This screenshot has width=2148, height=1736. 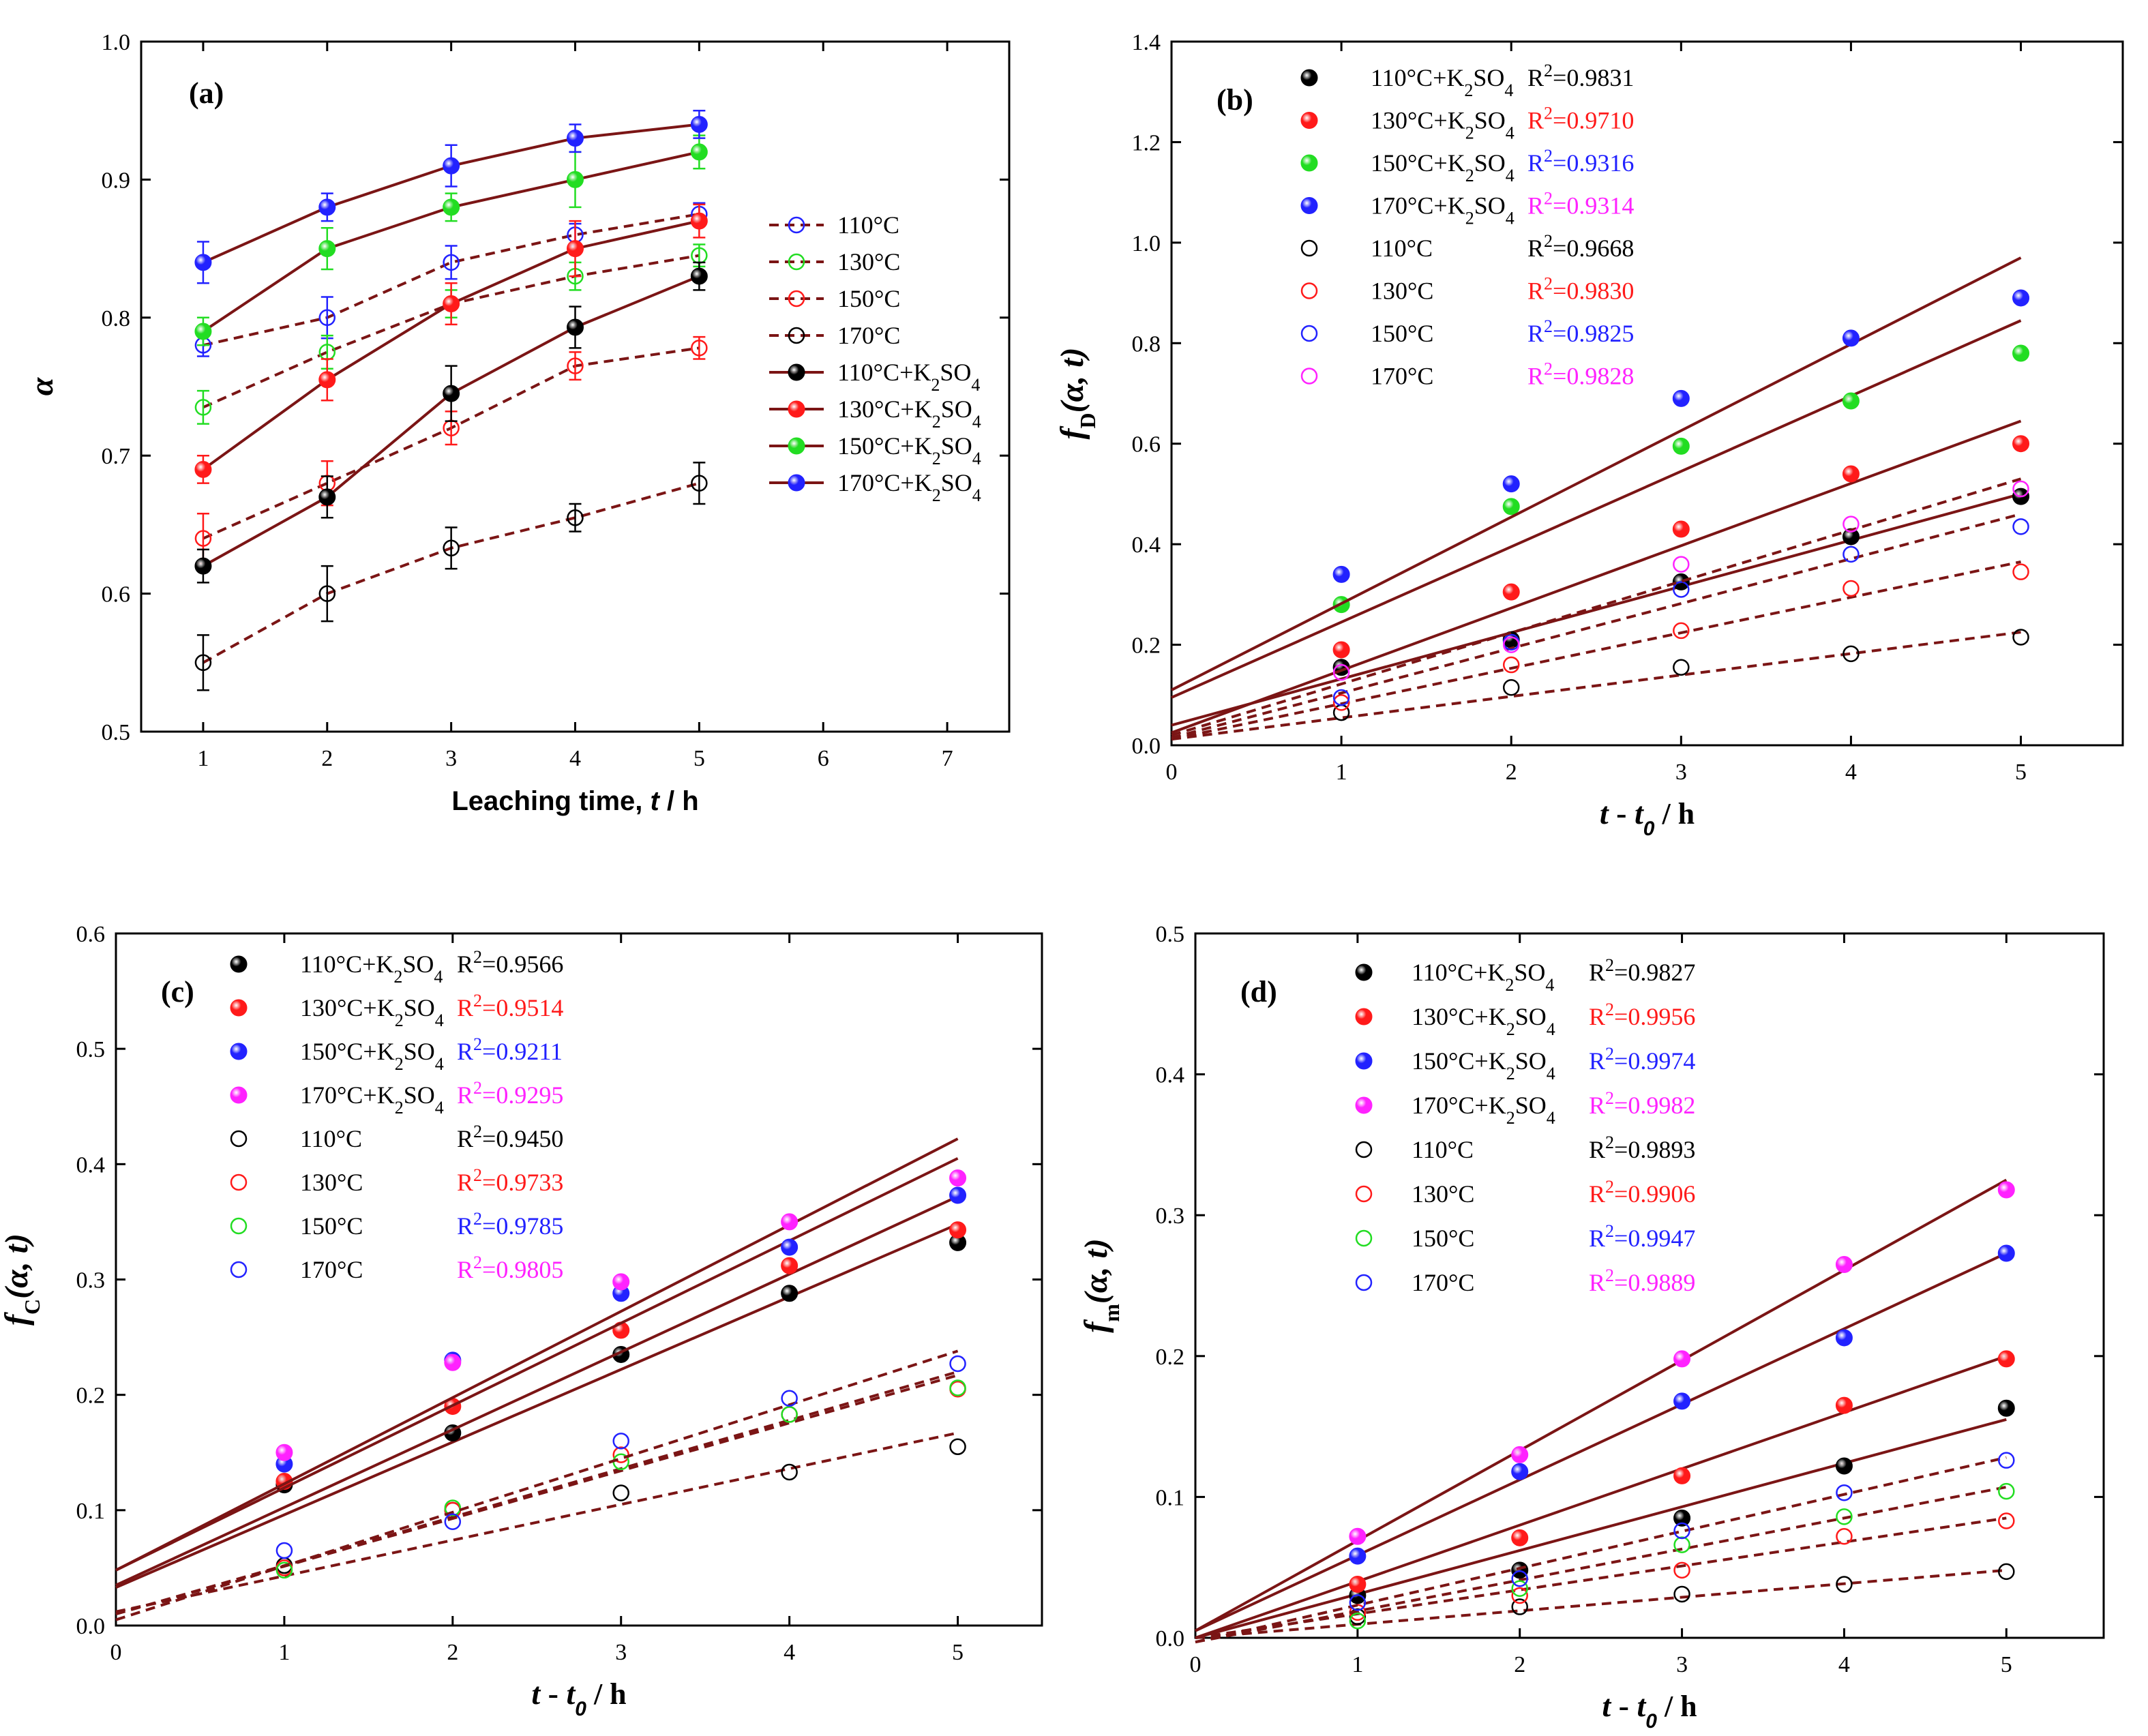 I want to click on y-tick-label: 0.8, so click(x=1146, y=344).